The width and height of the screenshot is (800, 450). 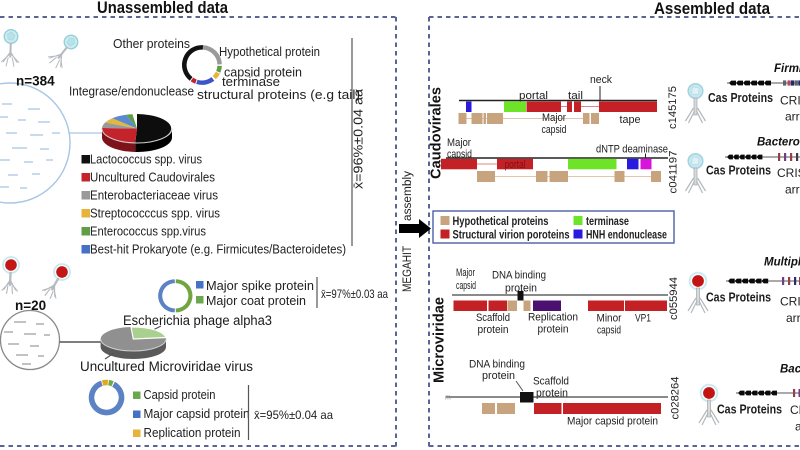 What do you see at coordinates (407, 195) in the screenshot?
I see `svg-text: assembly` at bounding box center [407, 195].